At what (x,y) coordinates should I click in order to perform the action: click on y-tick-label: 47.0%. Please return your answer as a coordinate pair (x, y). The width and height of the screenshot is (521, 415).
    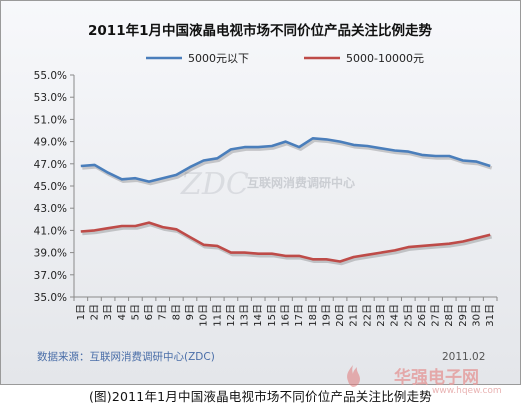
    Looking at the image, I should click on (50, 165).